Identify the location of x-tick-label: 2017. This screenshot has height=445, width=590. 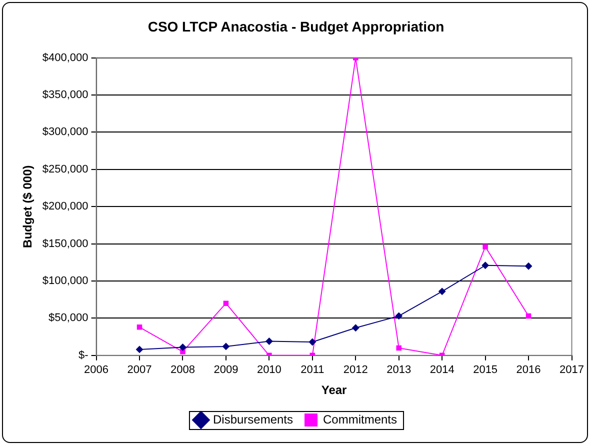
(572, 370).